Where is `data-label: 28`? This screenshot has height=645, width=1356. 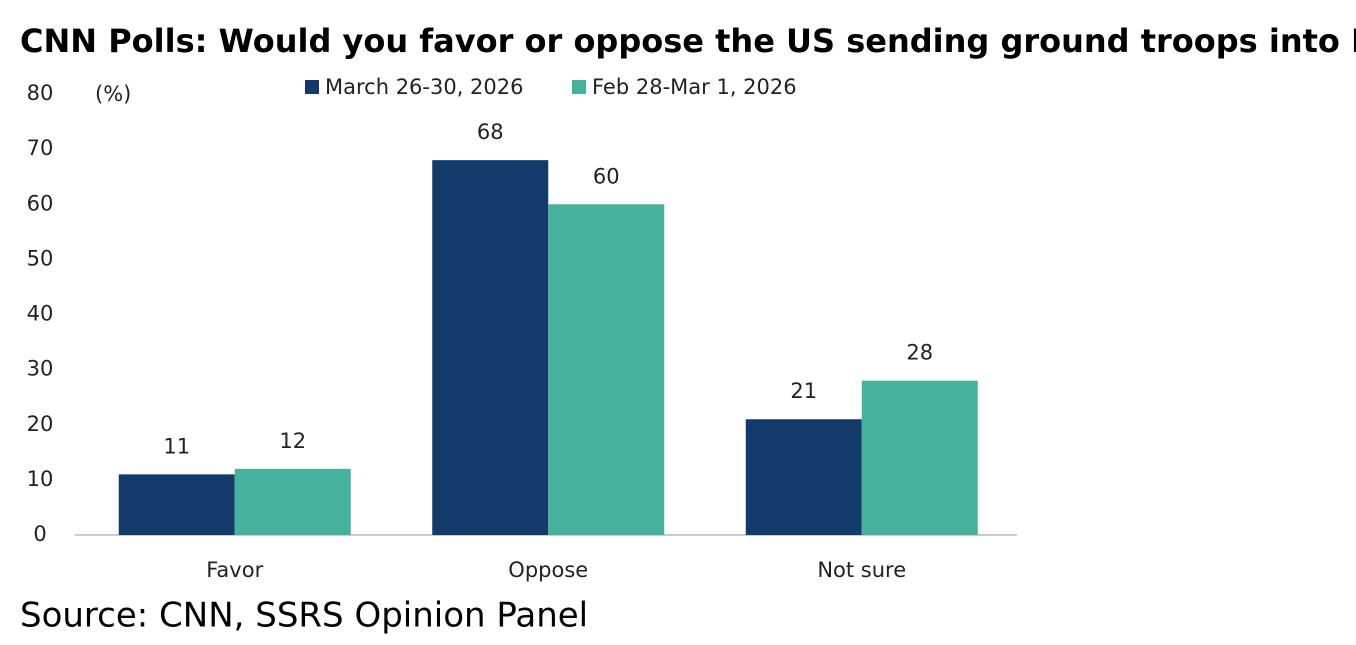 data-label: 28 is located at coordinates (919, 353).